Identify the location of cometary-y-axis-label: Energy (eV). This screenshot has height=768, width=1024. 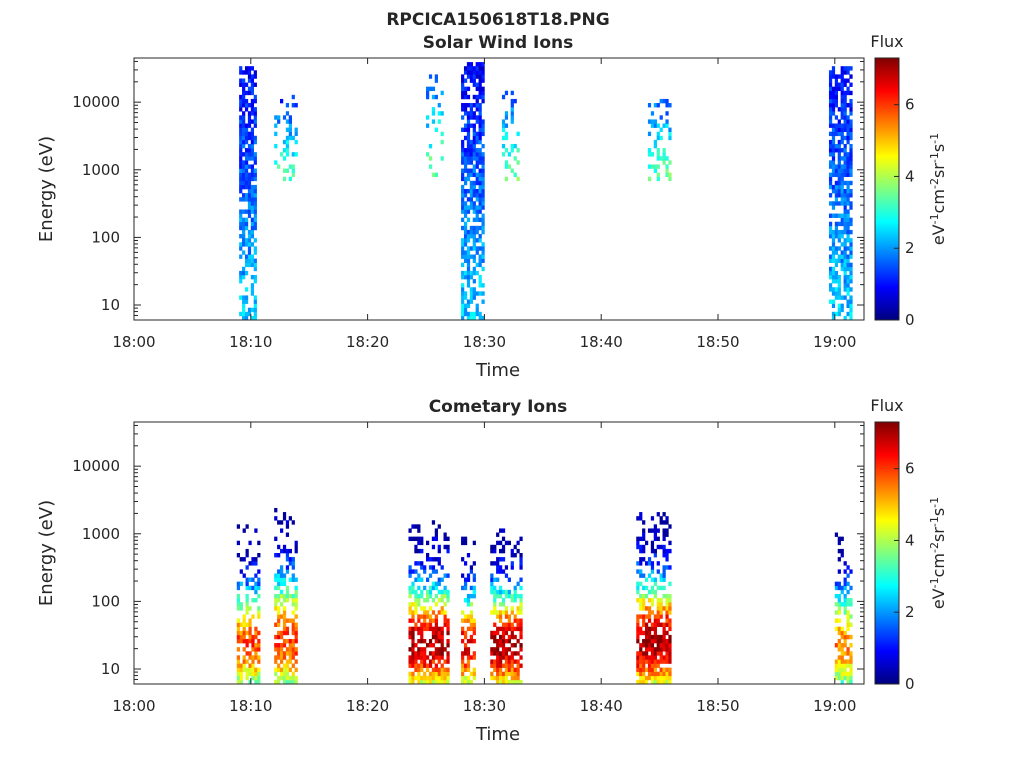
(46, 553).